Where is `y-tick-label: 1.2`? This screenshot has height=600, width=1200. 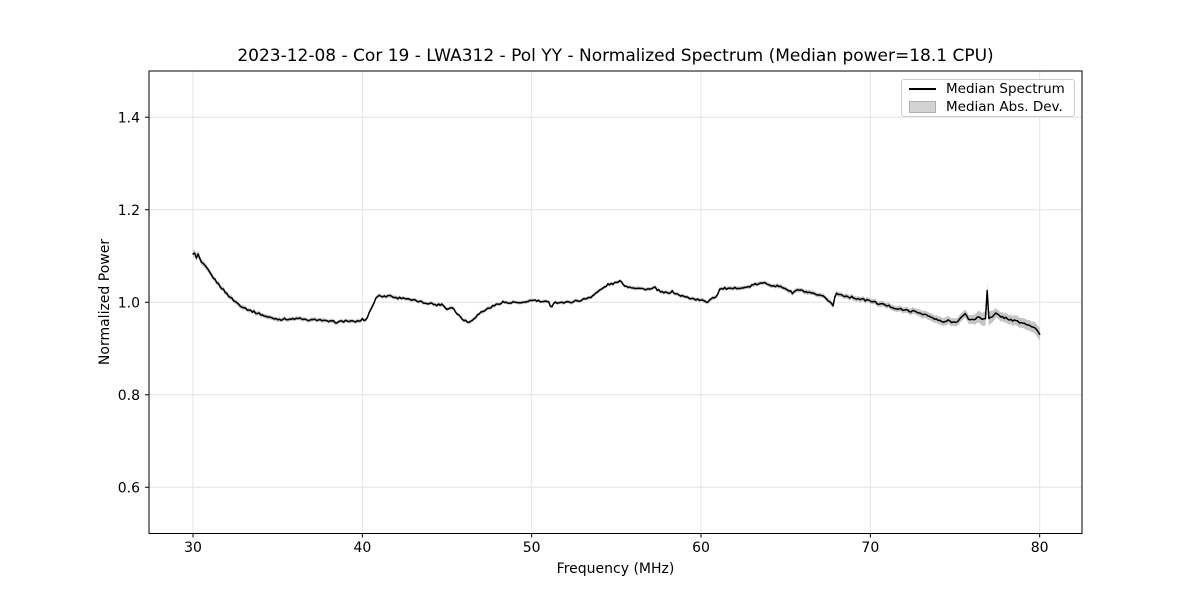 y-tick-label: 1.2 is located at coordinates (129, 211).